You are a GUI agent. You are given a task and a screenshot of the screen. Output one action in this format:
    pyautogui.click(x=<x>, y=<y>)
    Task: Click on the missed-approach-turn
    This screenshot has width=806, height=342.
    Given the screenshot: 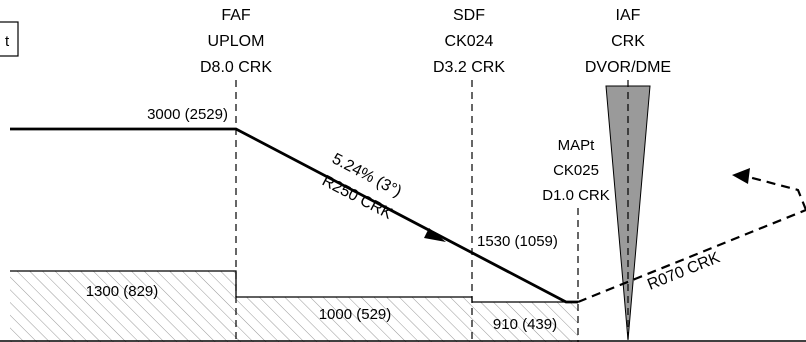 What is the action you would take?
    pyautogui.click(x=775, y=192)
    